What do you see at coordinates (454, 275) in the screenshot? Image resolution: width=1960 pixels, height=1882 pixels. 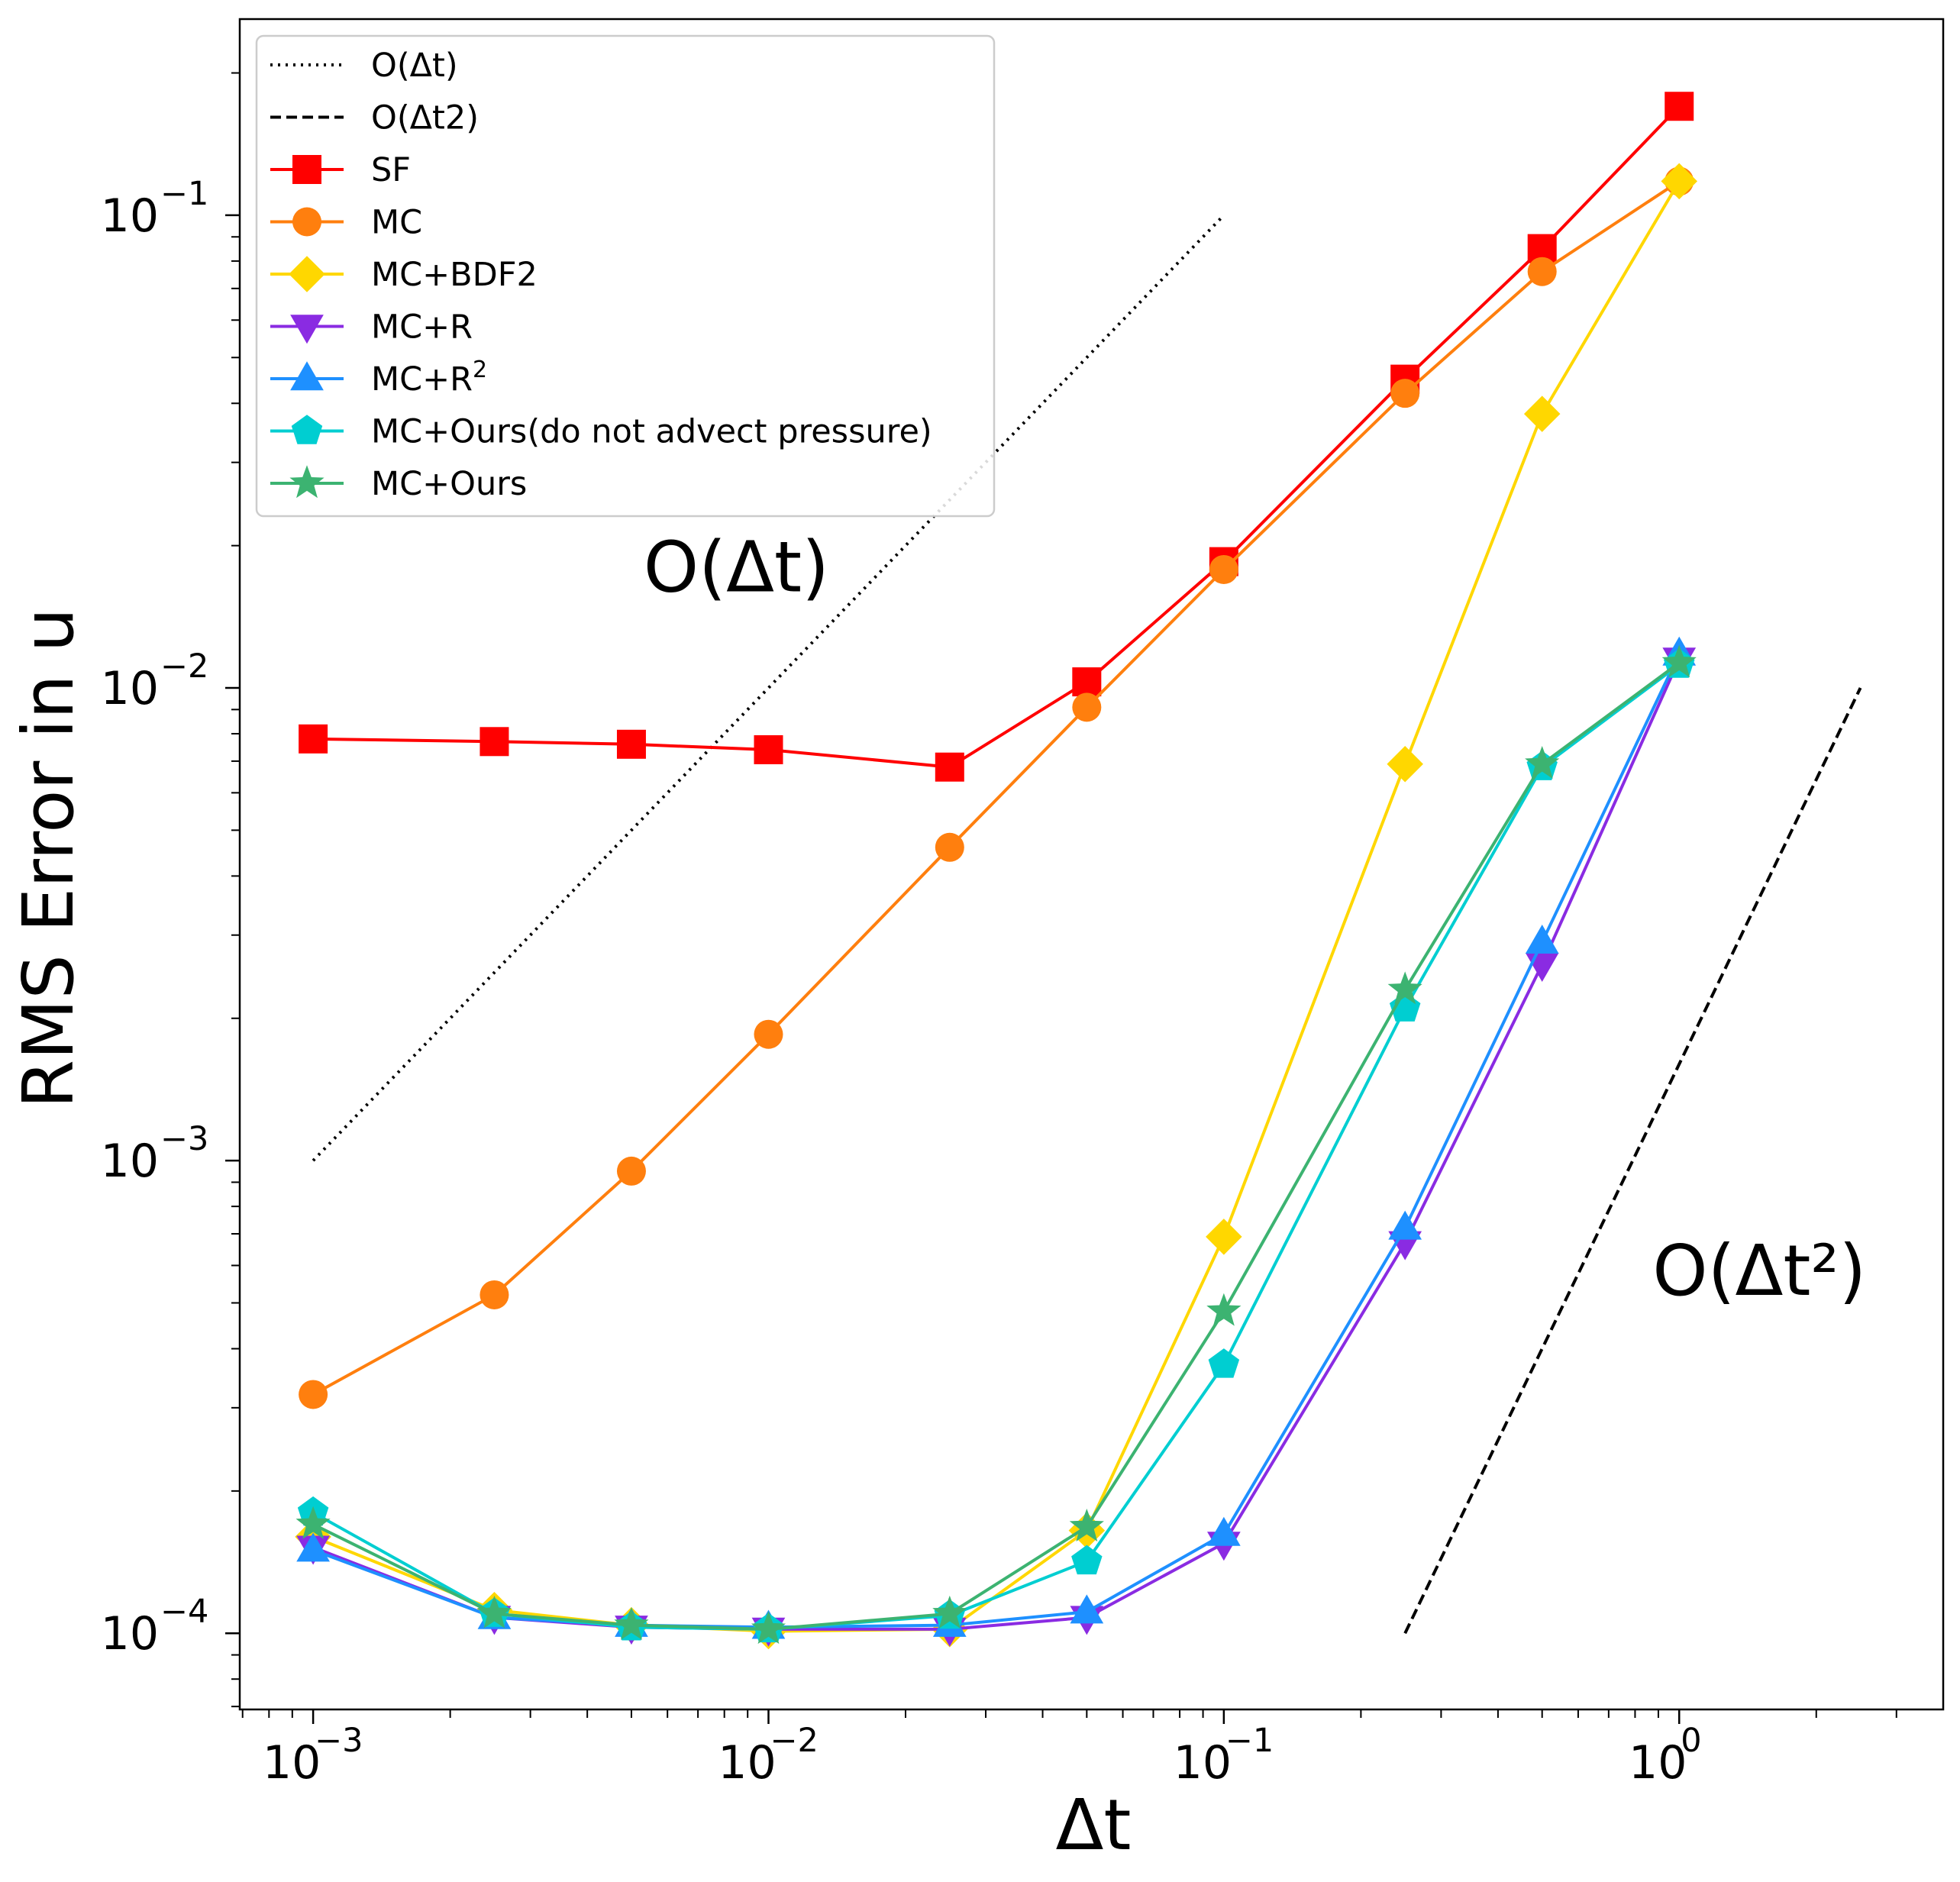 I see `legend-label-5: MC+BDF2` at bounding box center [454, 275].